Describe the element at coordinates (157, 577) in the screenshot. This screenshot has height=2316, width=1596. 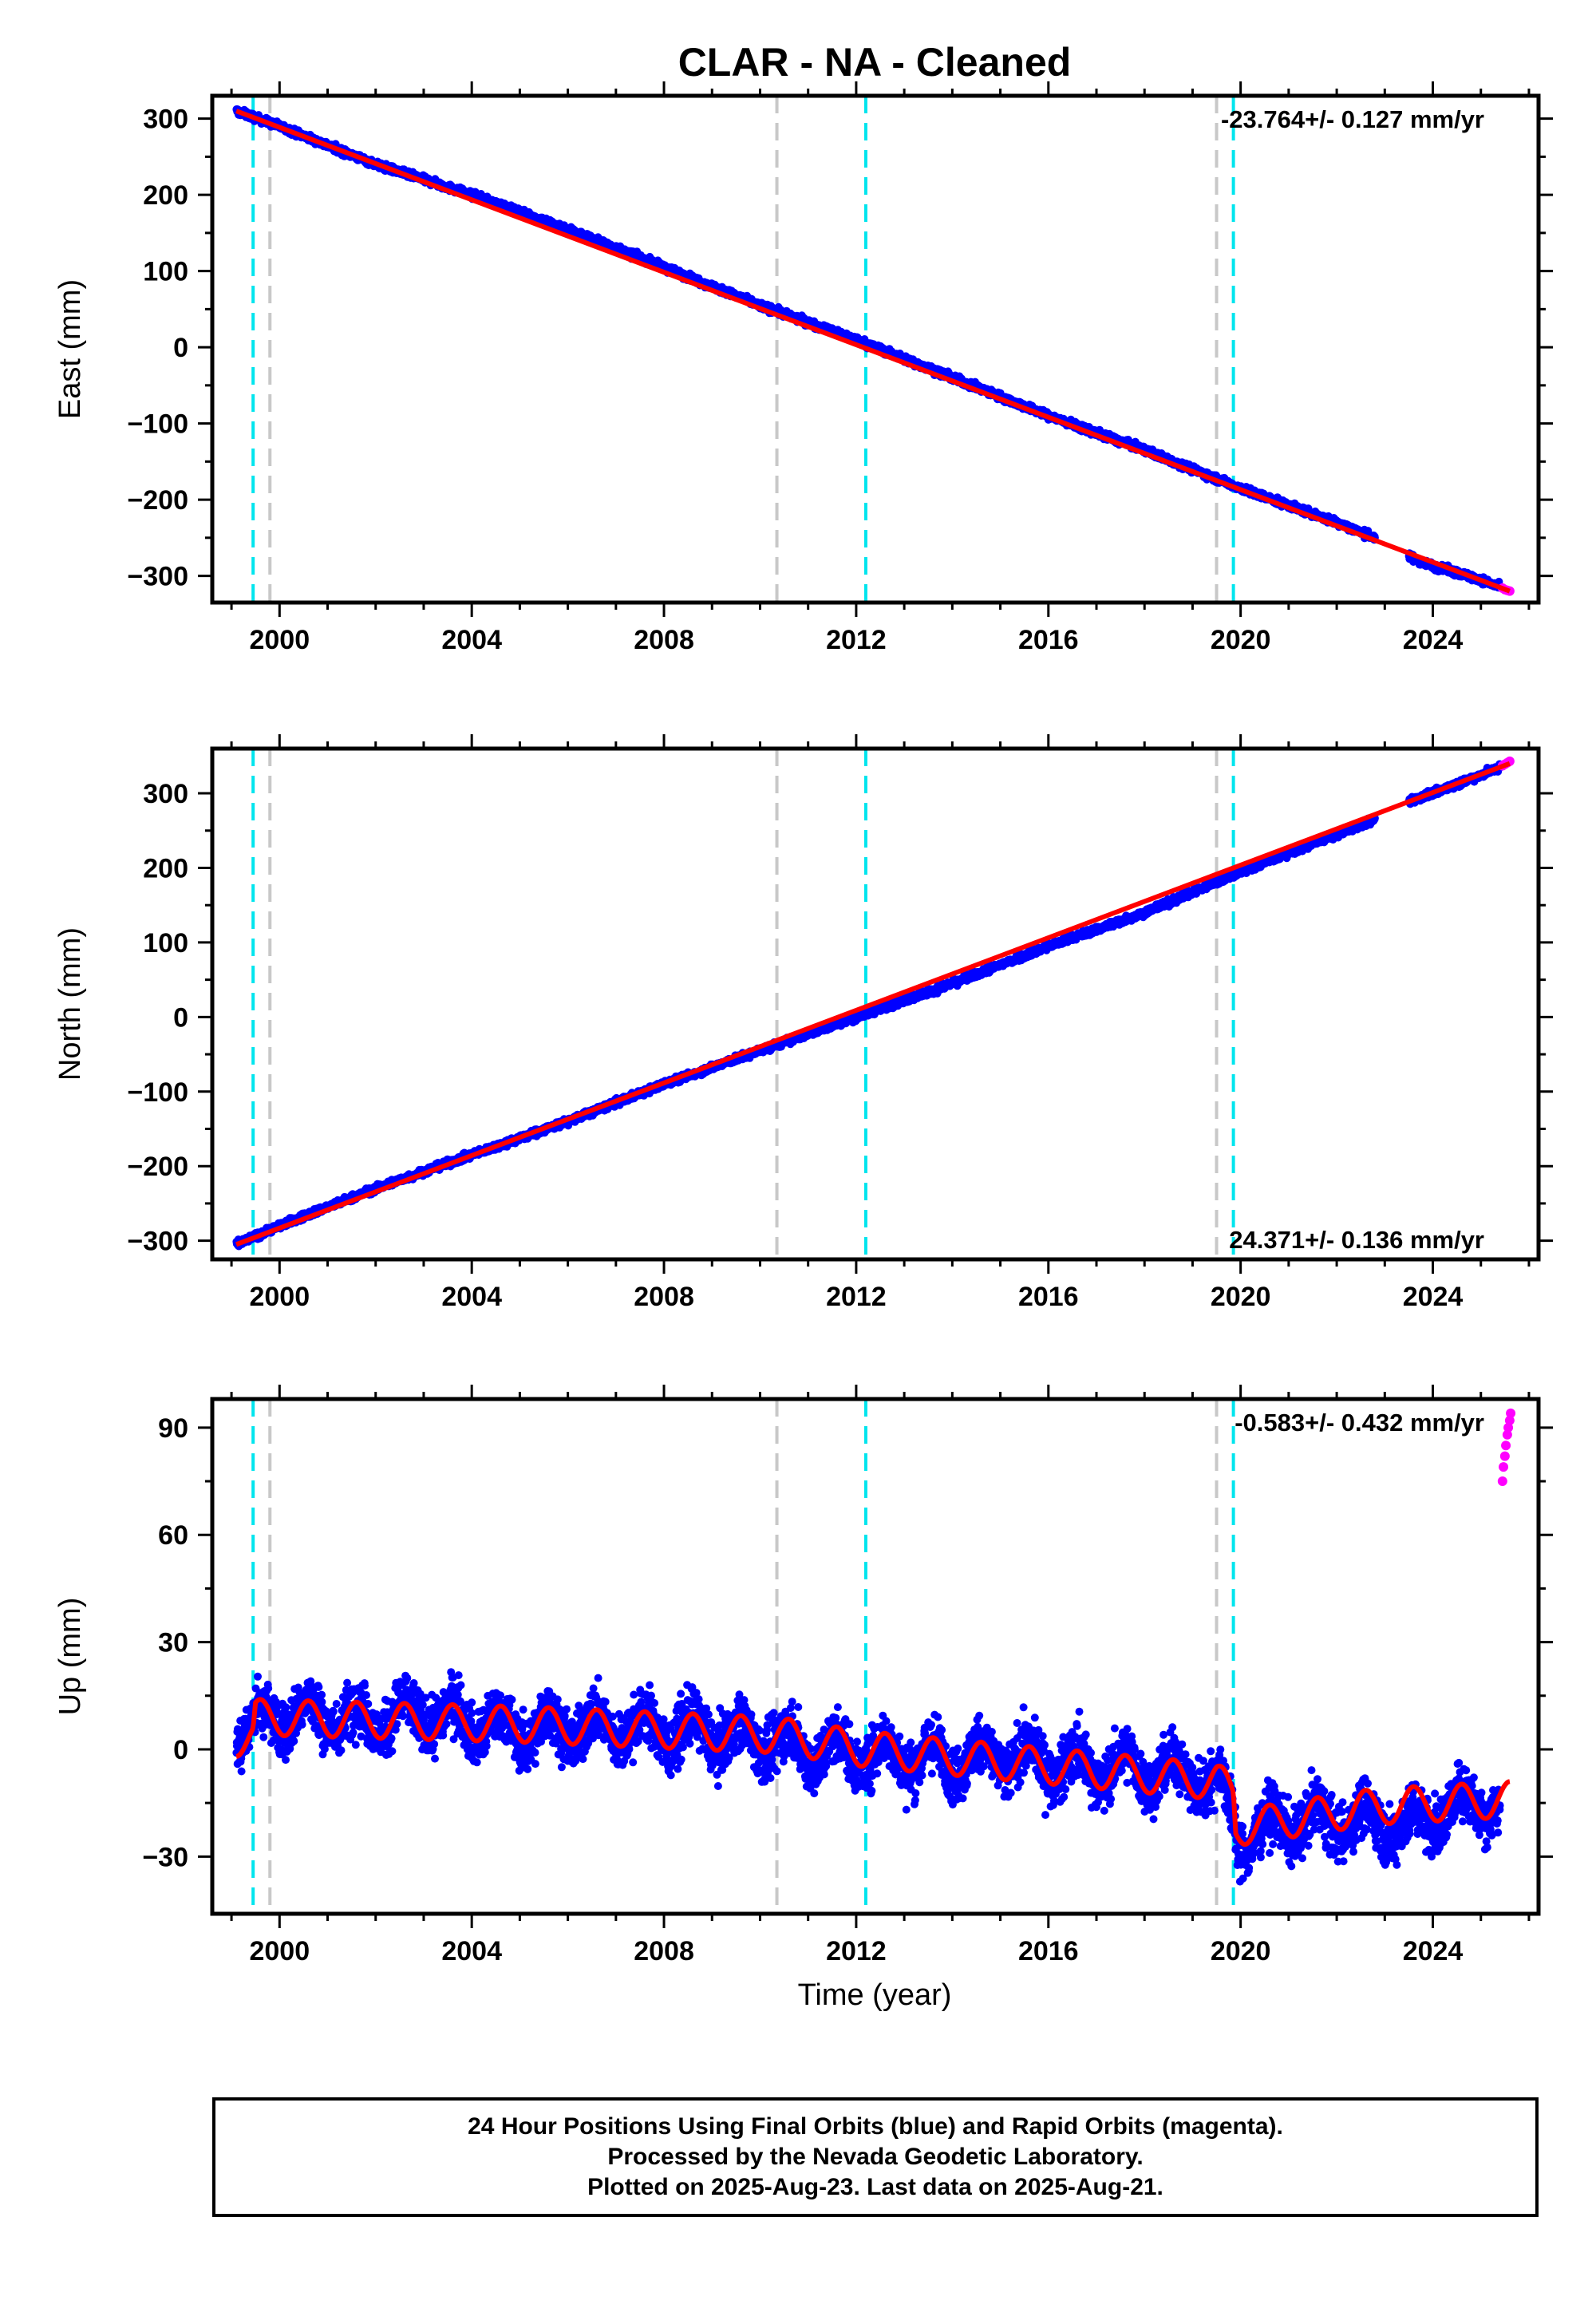
I see `y-tick-label: −300` at that location.